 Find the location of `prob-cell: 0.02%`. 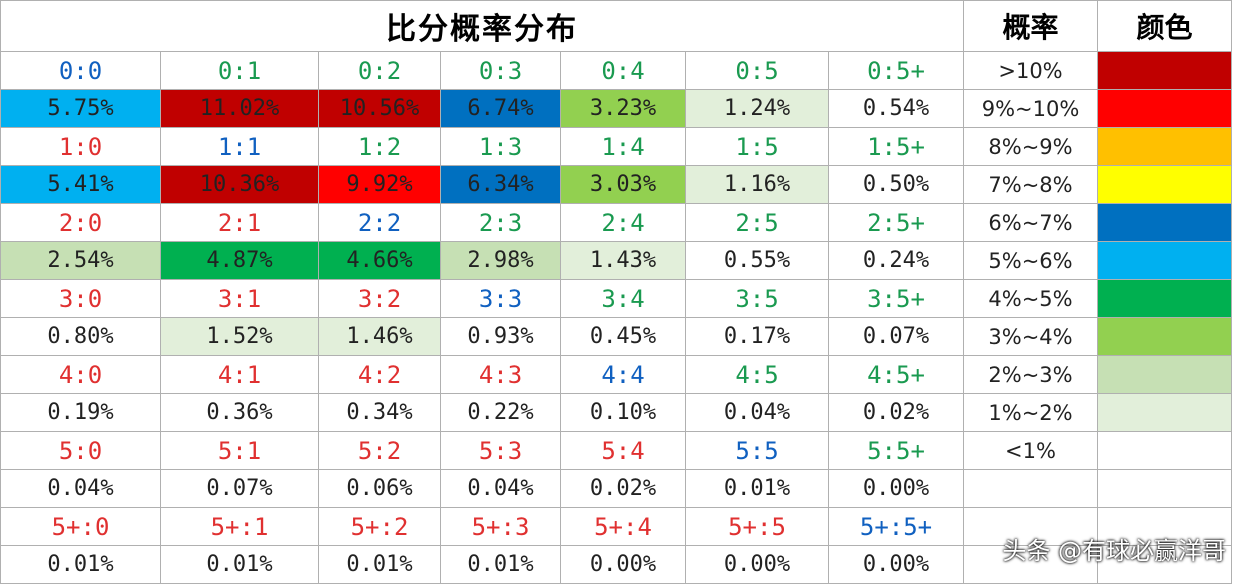

prob-cell: 0.02% is located at coordinates (896, 412).